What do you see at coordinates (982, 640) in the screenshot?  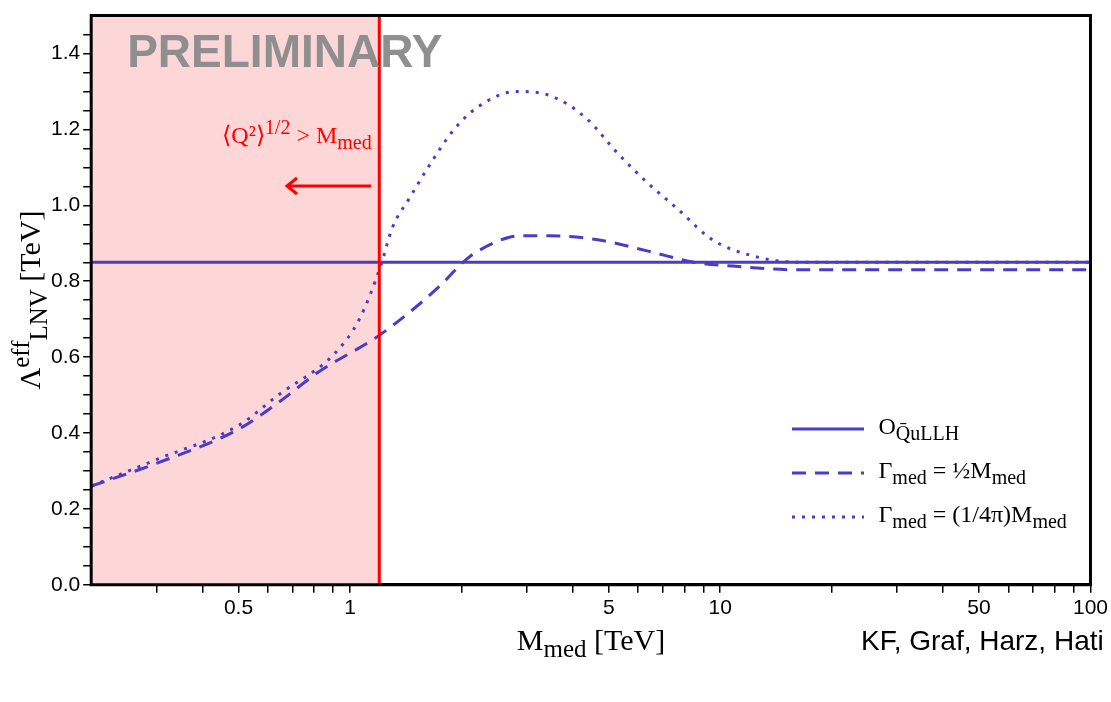 I see `text: KF, Graf, Harz, Hati` at bounding box center [982, 640].